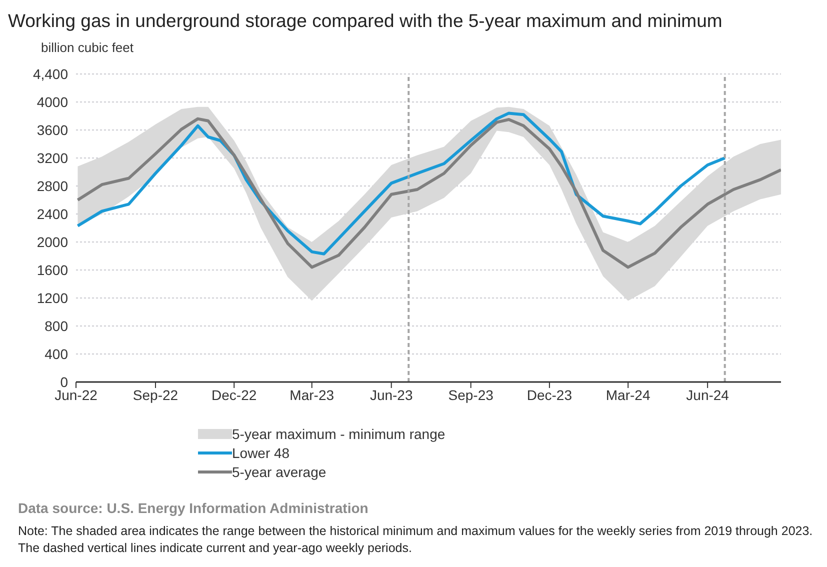 This screenshot has width=827, height=567. What do you see at coordinates (50, 74) in the screenshot?
I see `y-tick-label: 4,400` at bounding box center [50, 74].